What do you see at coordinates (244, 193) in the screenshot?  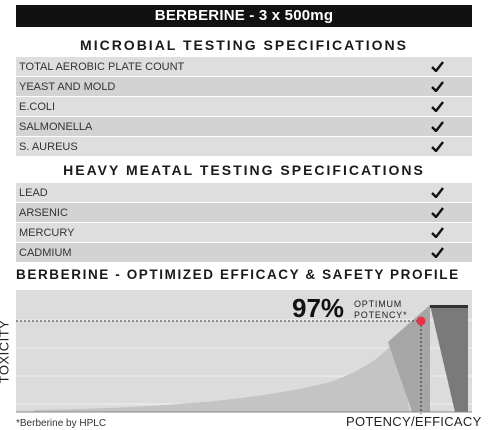 I see `table-row: LEAD` at bounding box center [244, 193].